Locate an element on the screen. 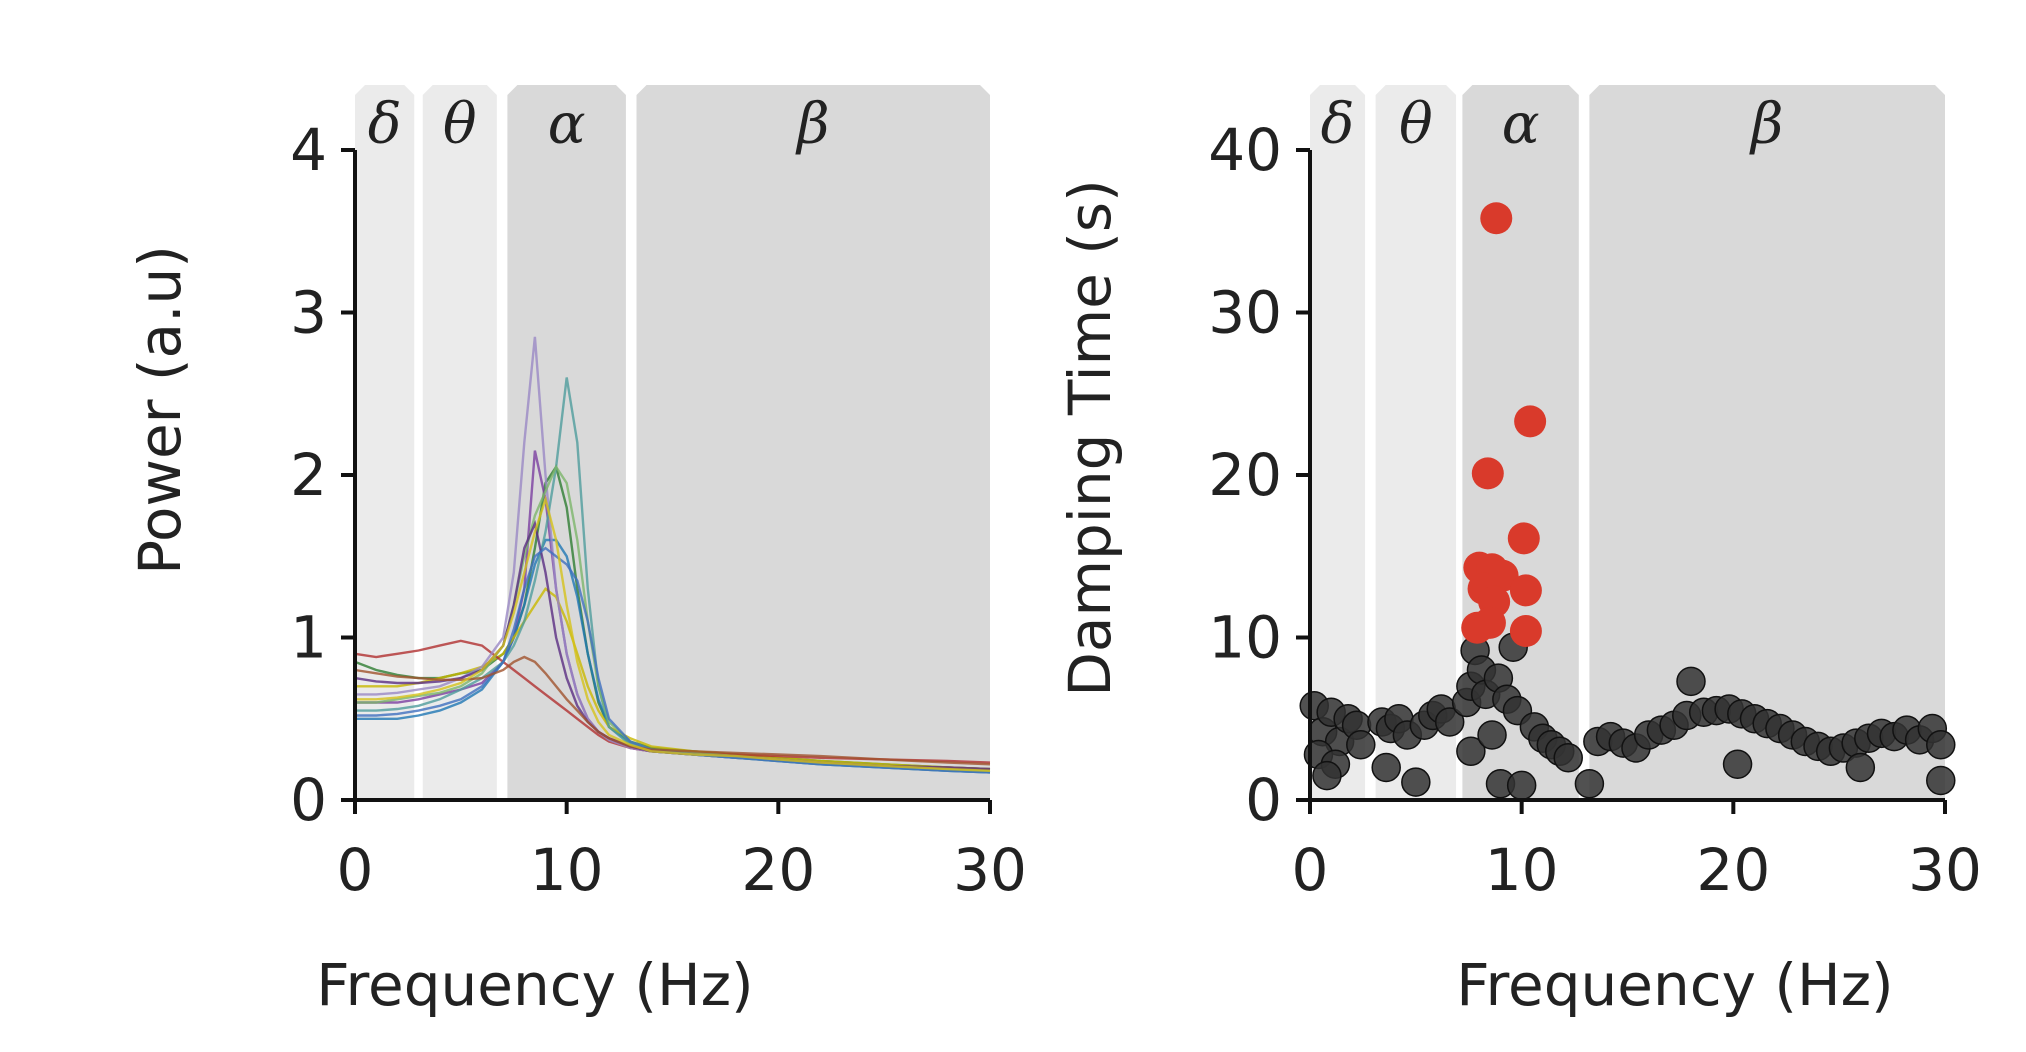 This screenshot has width=2026, height=1052. power-ylabel: Power (a.u) is located at coordinates (160, 410).